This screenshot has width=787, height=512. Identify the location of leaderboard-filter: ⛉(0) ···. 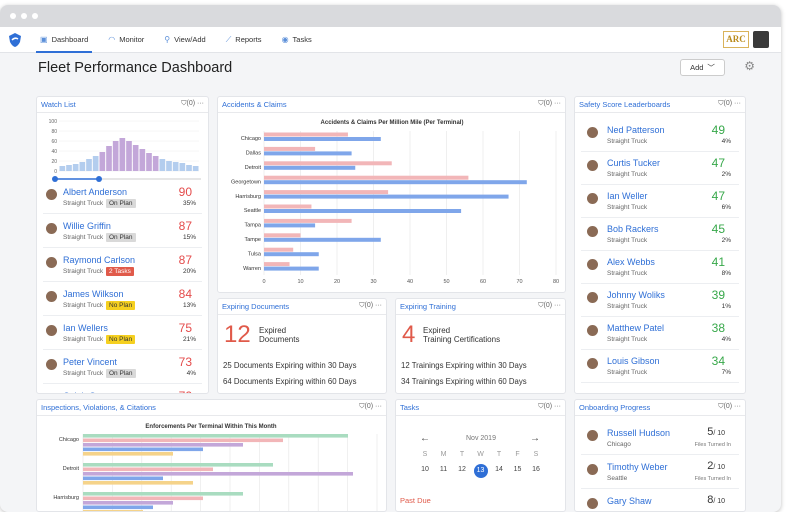
(729, 103).